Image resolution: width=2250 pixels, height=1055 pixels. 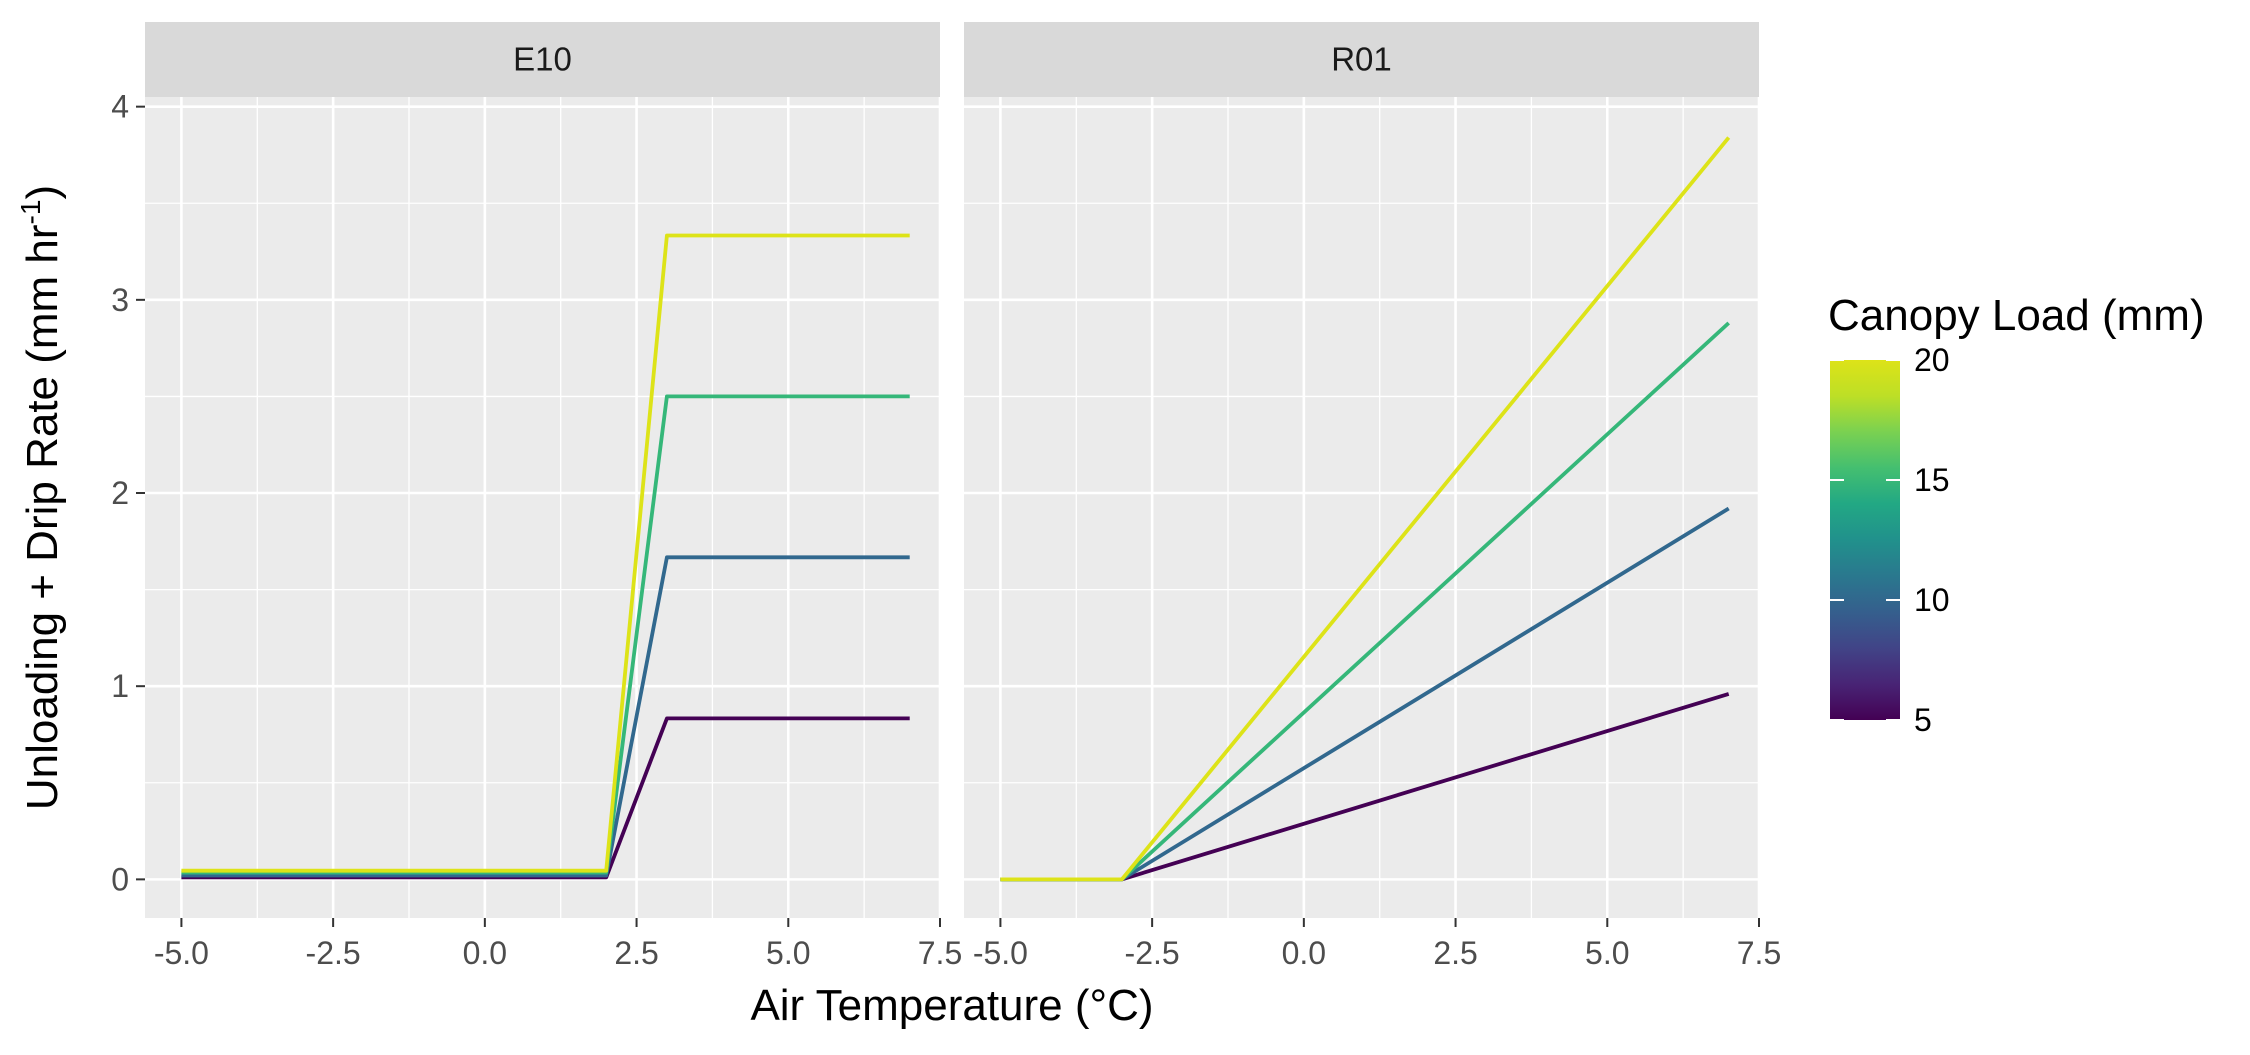 I want to click on y-axis-title-superscript: -1, so click(x=30, y=212).